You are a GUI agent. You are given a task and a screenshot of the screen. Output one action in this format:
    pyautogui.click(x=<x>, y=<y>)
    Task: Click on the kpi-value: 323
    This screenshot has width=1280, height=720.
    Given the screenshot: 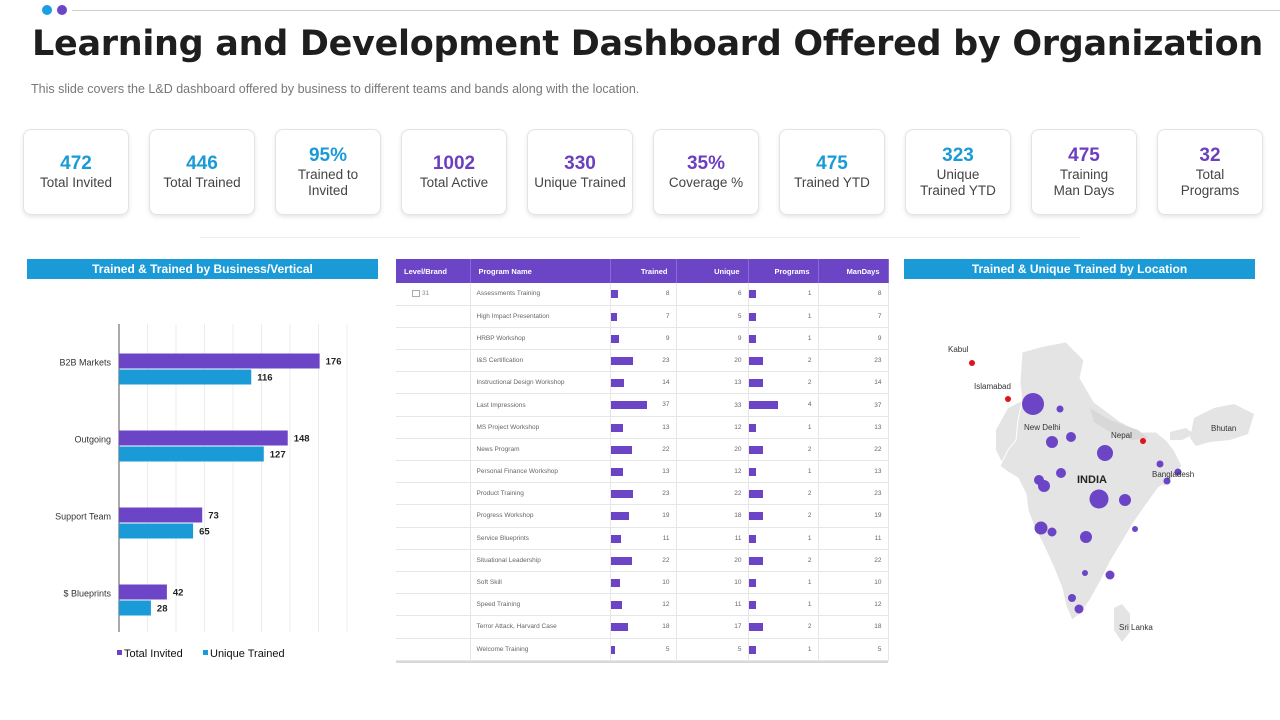 What is the action you would take?
    pyautogui.click(x=958, y=155)
    